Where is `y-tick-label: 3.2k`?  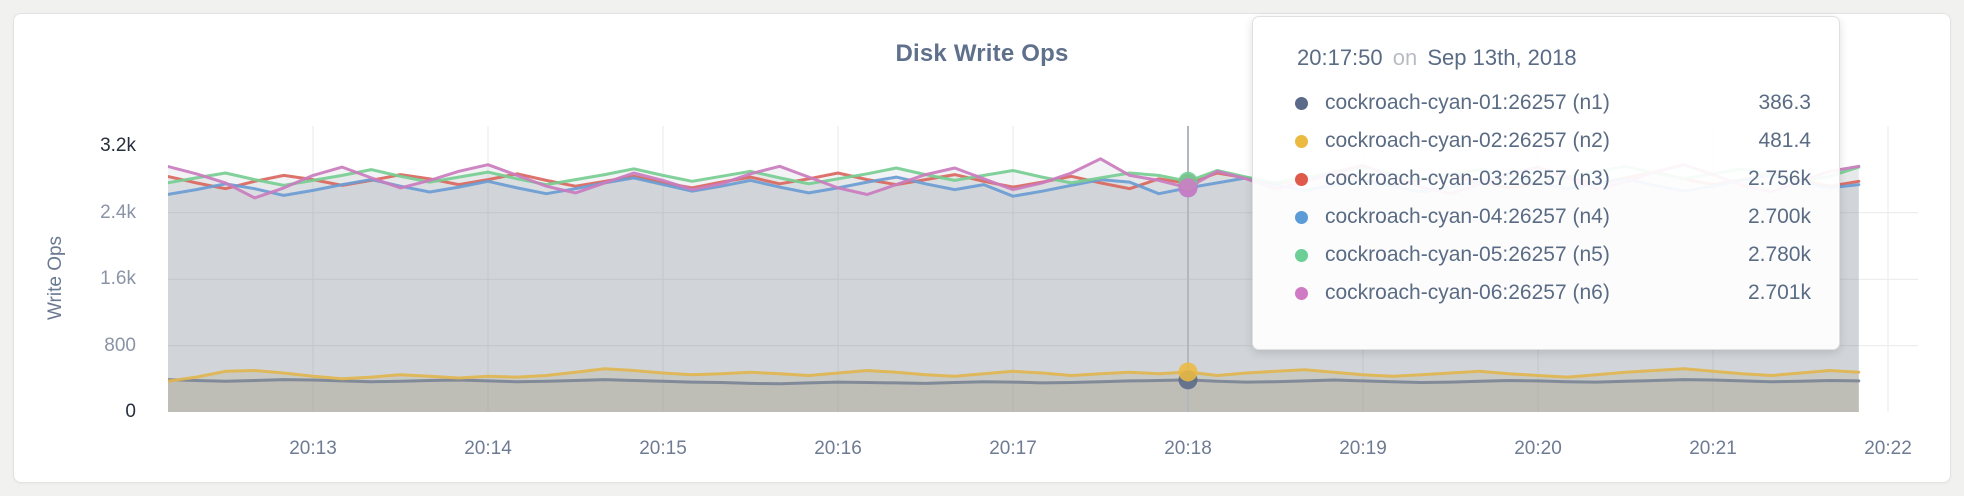 y-tick-label: 3.2k is located at coordinates (118, 145).